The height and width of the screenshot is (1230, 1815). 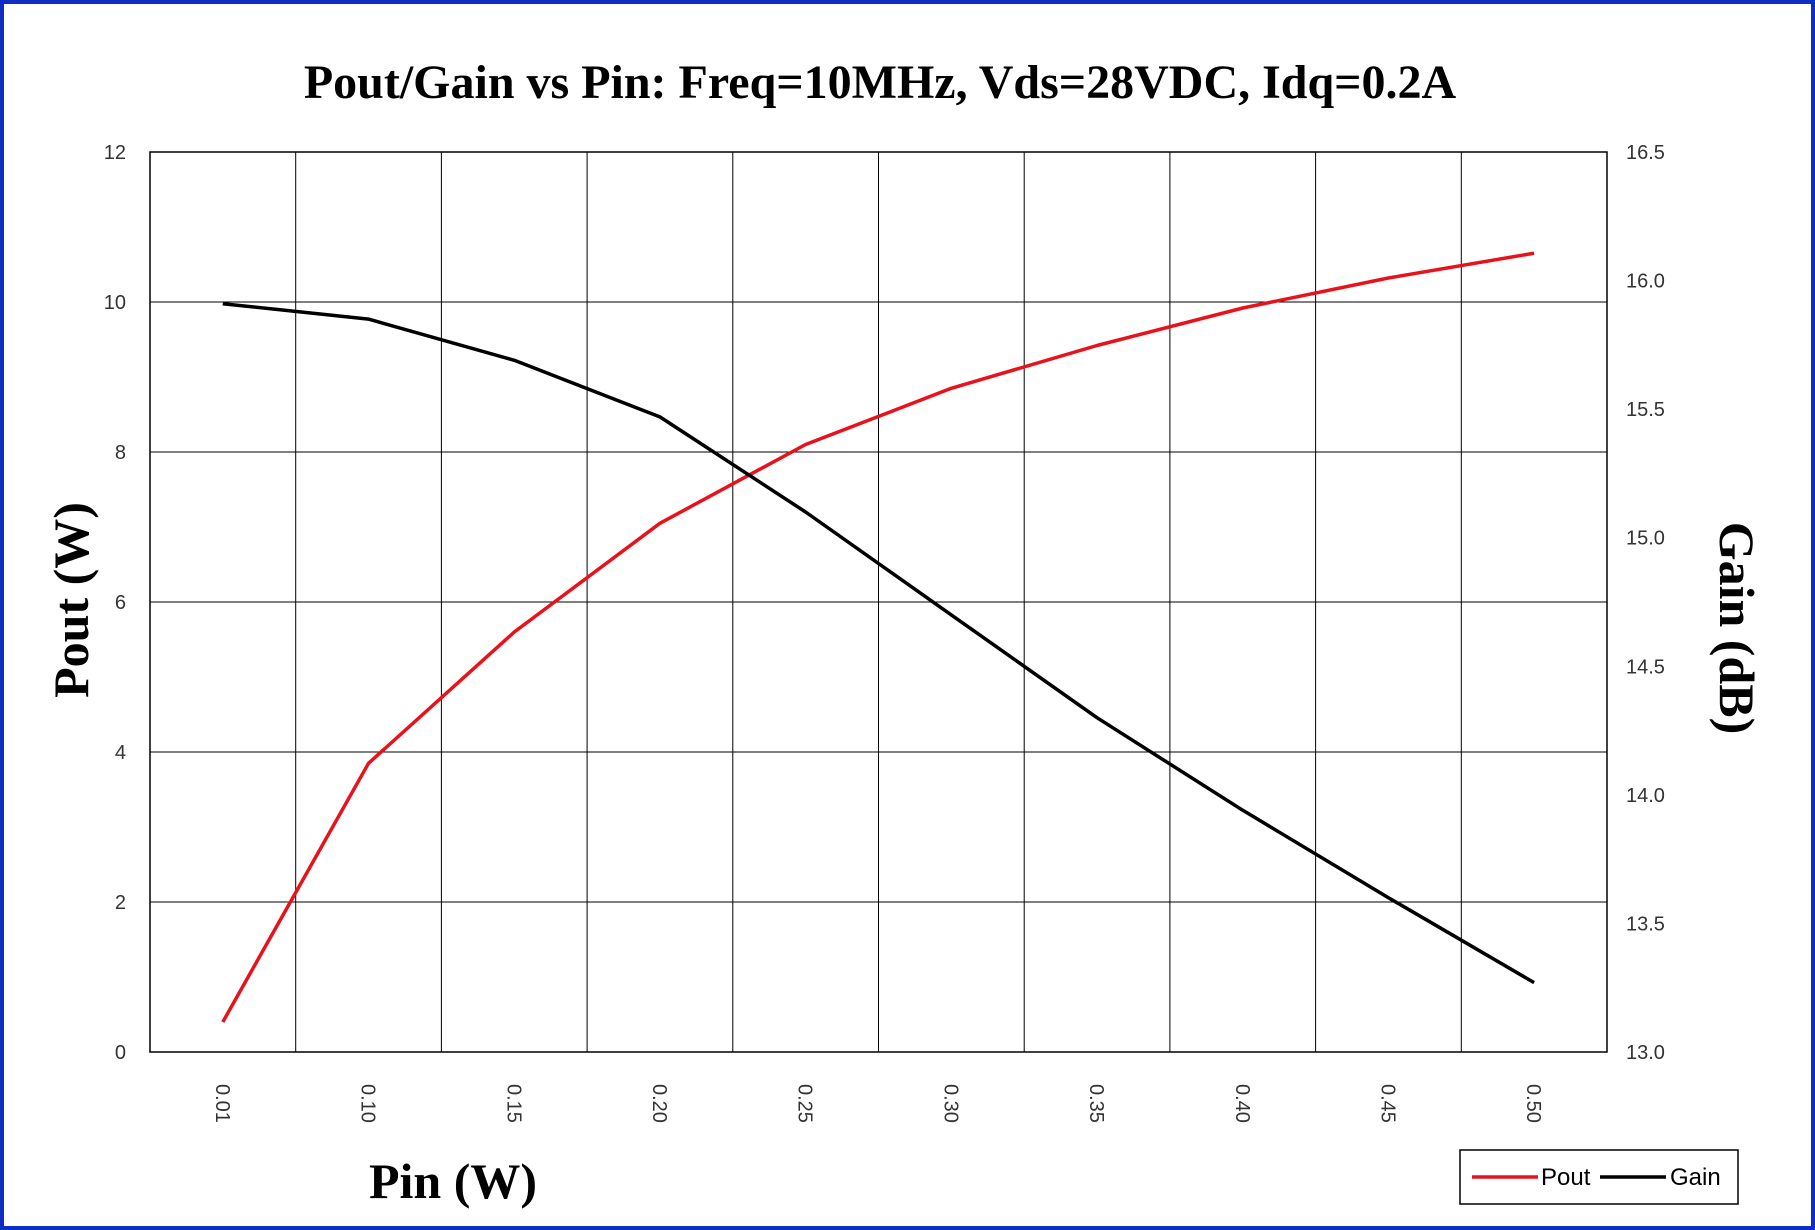 What do you see at coordinates (1645, 153) in the screenshot?
I see `y2-tick-label: 16.5` at bounding box center [1645, 153].